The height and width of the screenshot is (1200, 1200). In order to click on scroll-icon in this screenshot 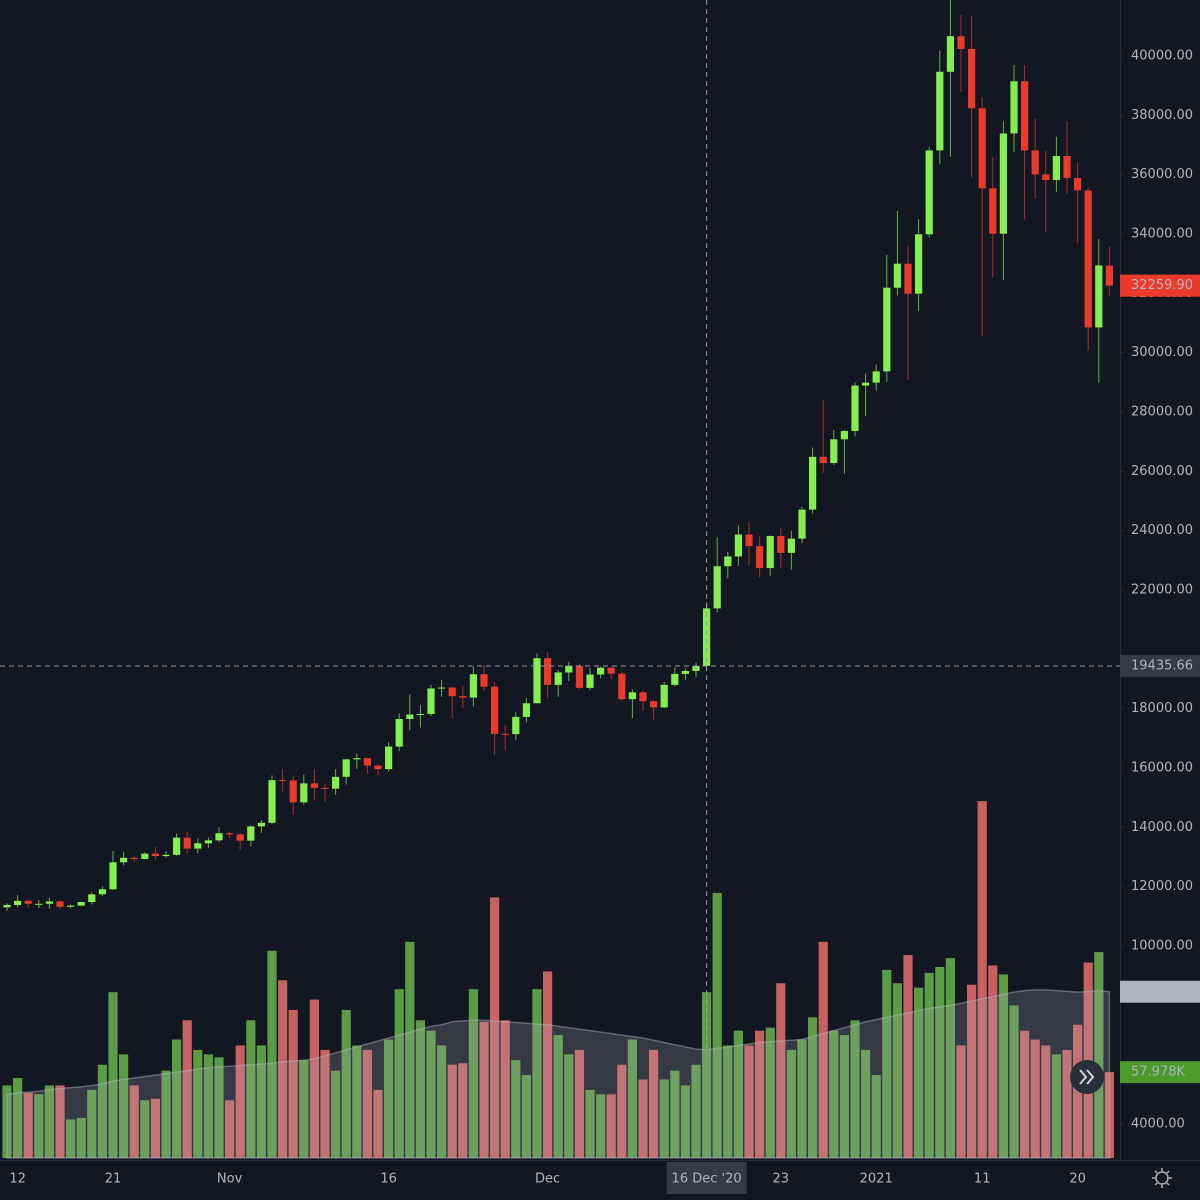, I will do `click(1087, 1077)`.